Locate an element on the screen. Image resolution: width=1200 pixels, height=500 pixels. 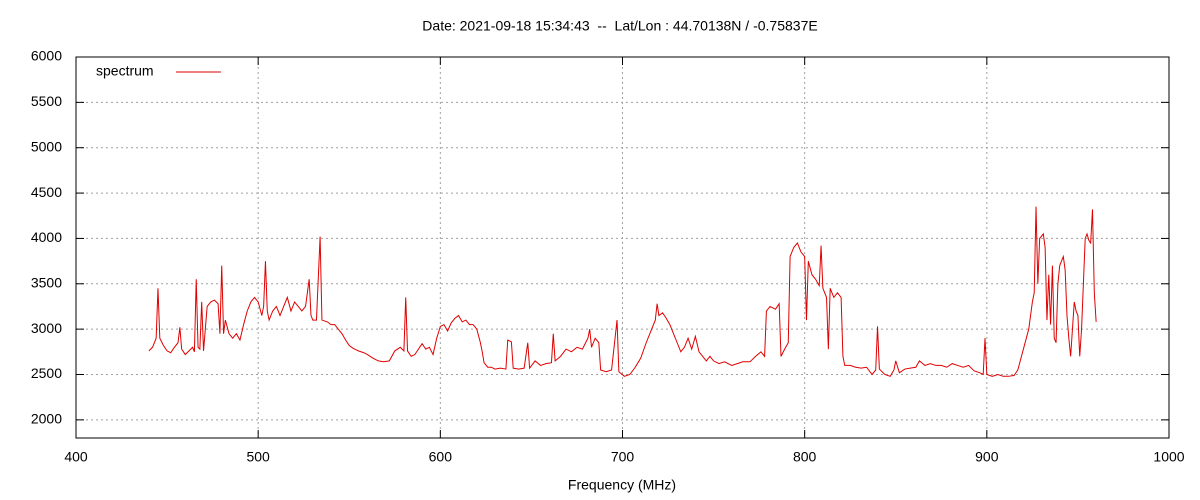
x-tick-label: 700 is located at coordinates (623, 457).